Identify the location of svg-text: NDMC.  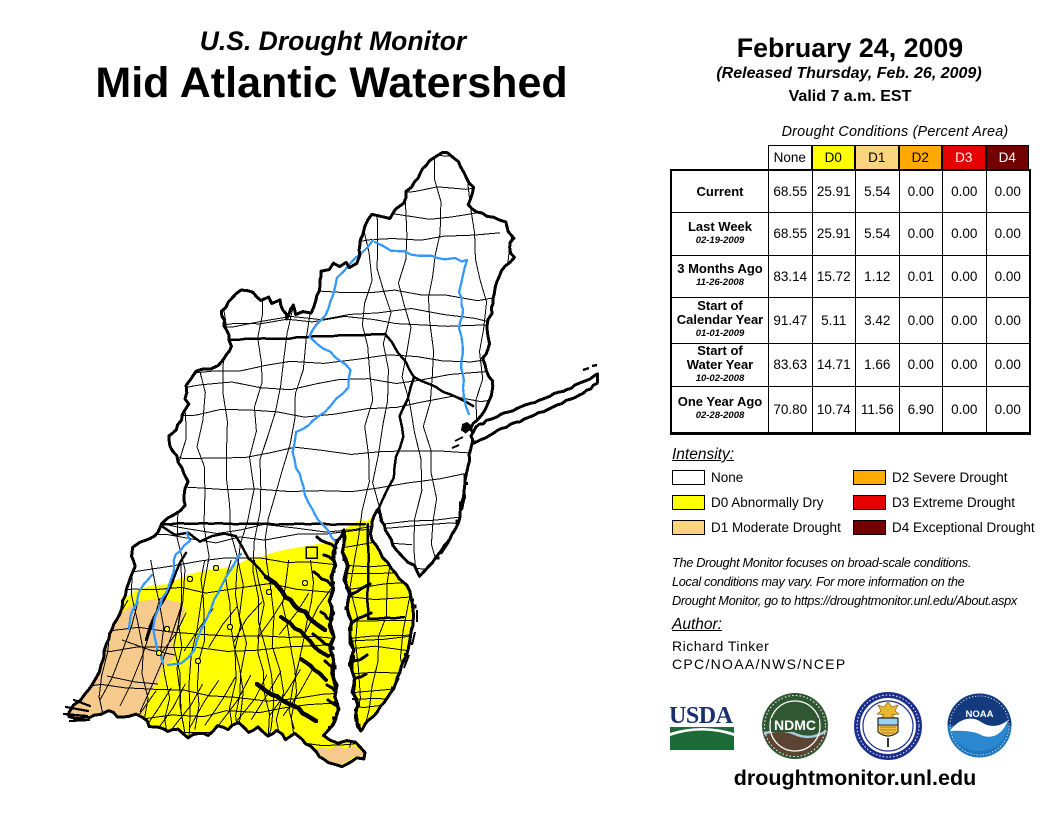
(795, 725).